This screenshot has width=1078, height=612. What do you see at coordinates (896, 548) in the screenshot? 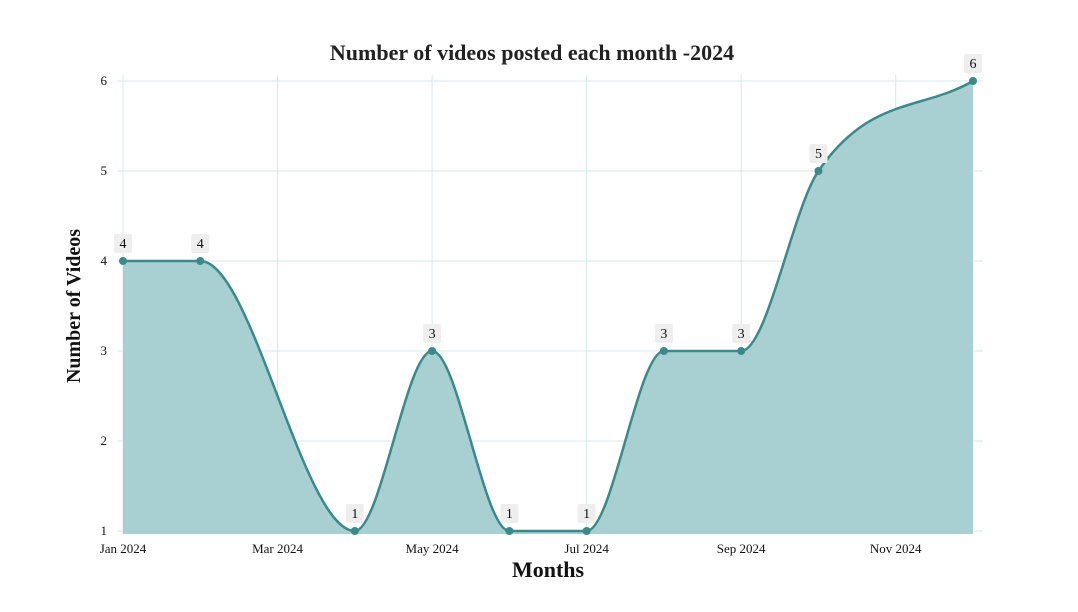
I see `x-tick-label: Nov 2024` at bounding box center [896, 548].